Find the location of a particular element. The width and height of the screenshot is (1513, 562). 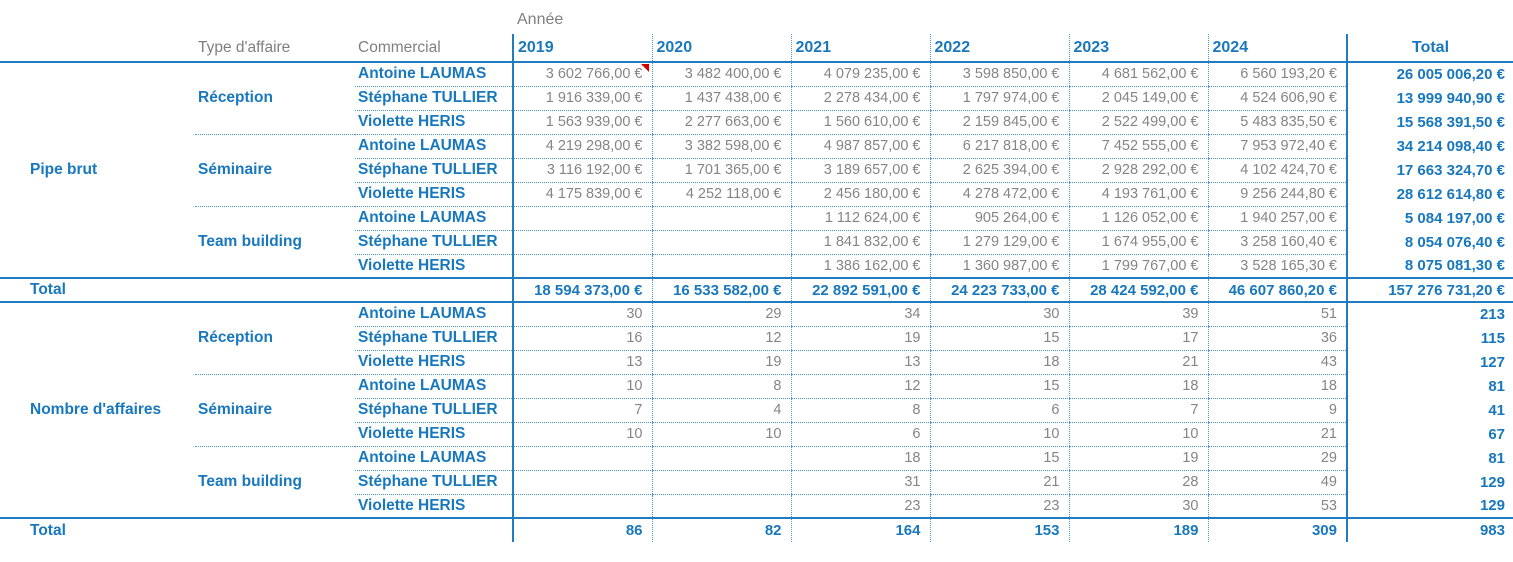

value-cell: 16 is located at coordinates (582, 338).